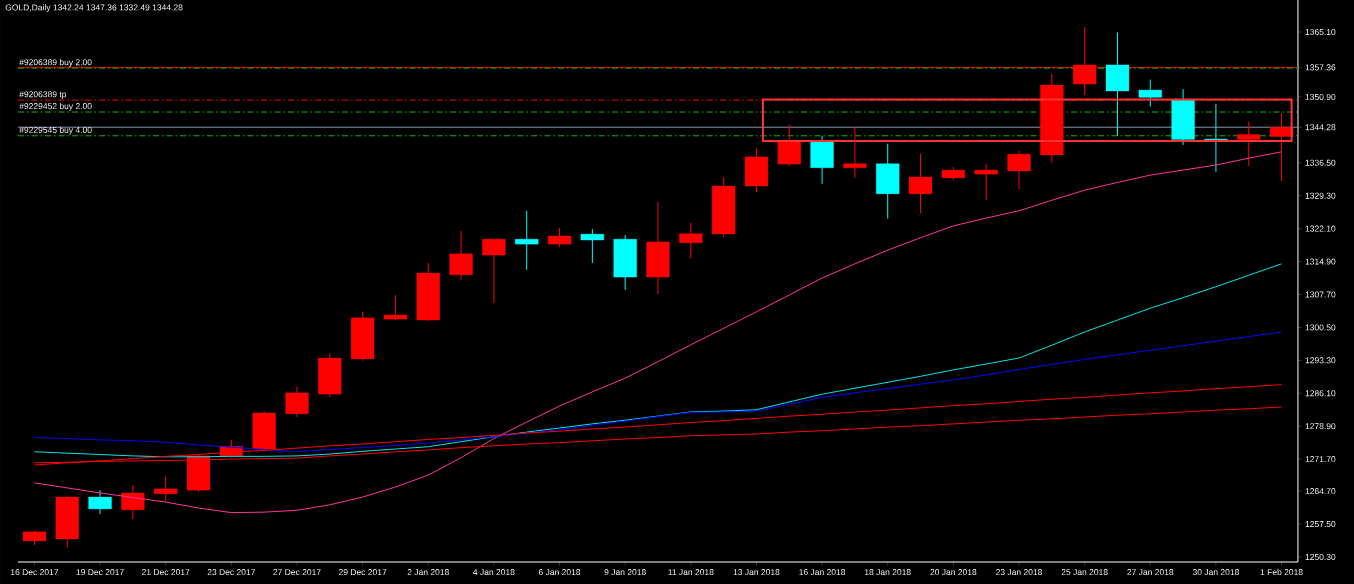 This screenshot has width=1354, height=584. Describe the element at coordinates (231, 572) in the screenshot. I see `x-tick-label: 23 Dec 2017` at that location.